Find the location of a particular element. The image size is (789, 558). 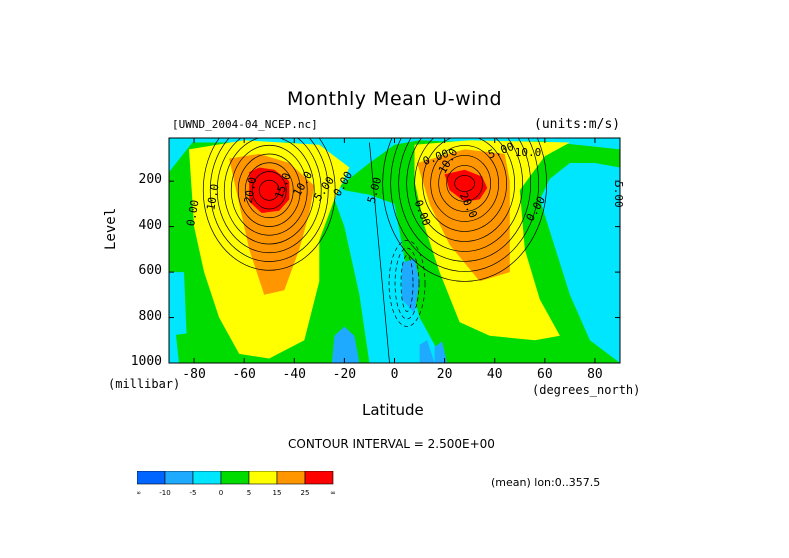

colorbar-label: ∞ is located at coordinates (333, 493).